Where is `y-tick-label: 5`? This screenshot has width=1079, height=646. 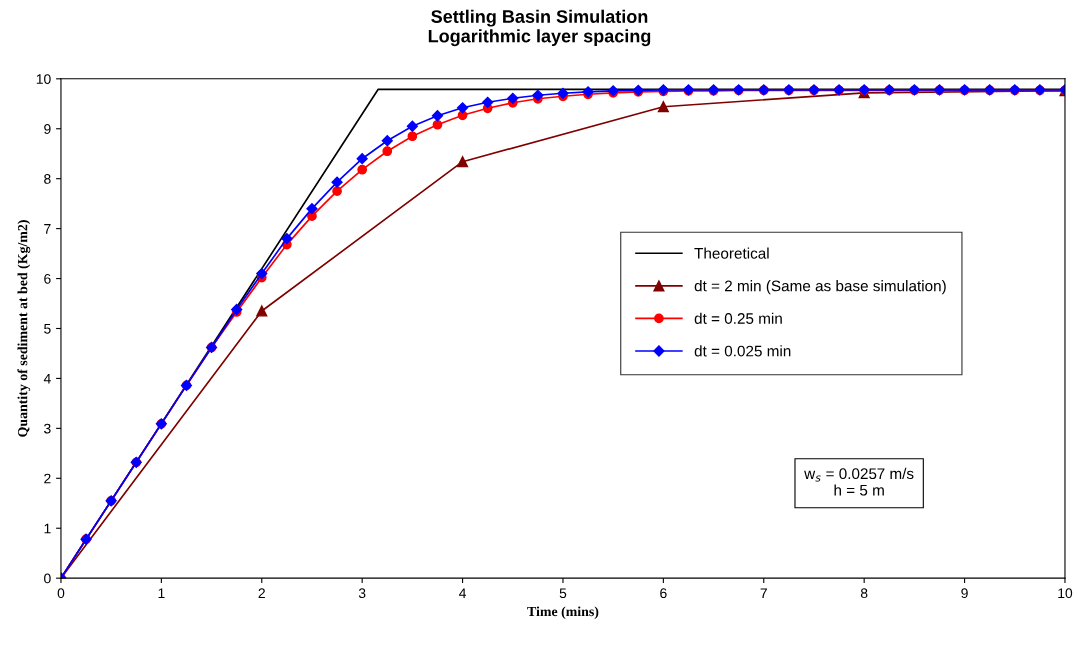 y-tick-label: 5 is located at coordinates (47, 328).